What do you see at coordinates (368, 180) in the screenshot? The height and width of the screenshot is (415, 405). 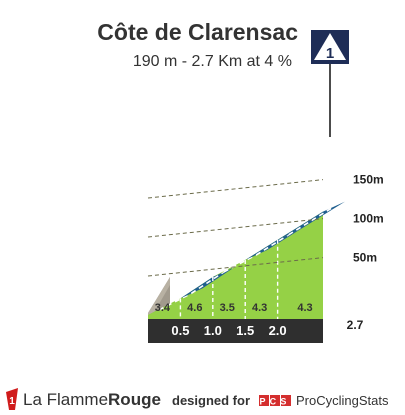 I see `alt-label-2: 150m` at bounding box center [368, 180].